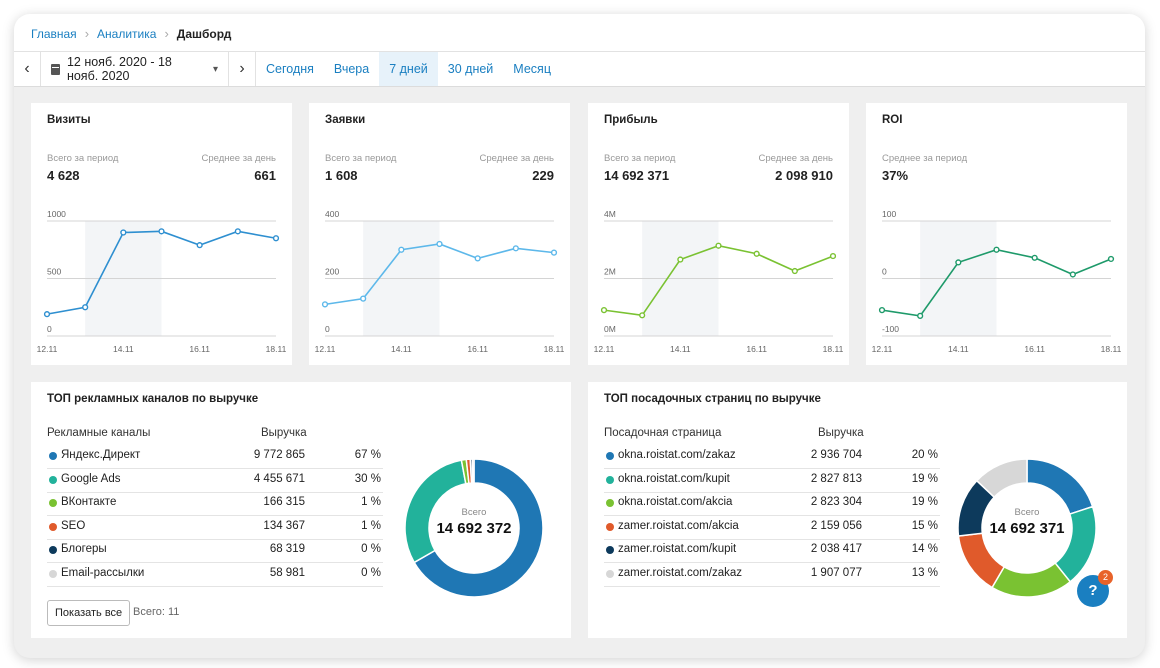 The width and height of the screenshot is (1160, 668). What do you see at coordinates (119, 69) in the screenshot?
I see `date-range-label: 12 нояб. 2020 - 18 нояб. 2020` at bounding box center [119, 69].